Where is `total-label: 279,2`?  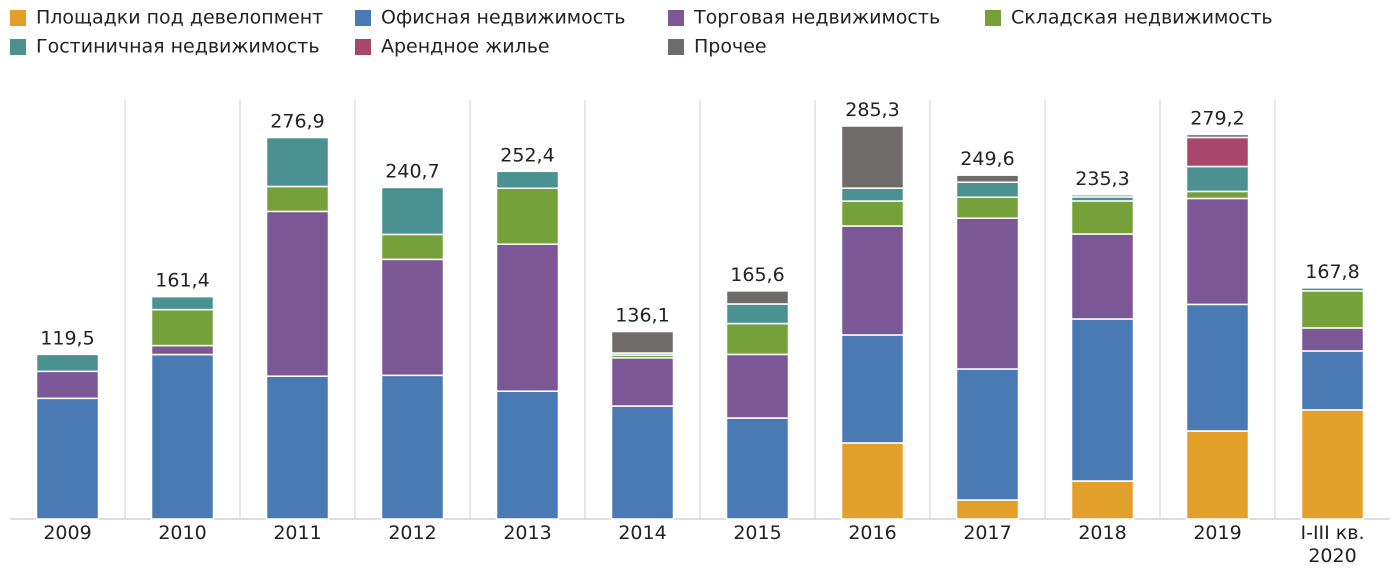 total-label: 279,2 is located at coordinates (1217, 118).